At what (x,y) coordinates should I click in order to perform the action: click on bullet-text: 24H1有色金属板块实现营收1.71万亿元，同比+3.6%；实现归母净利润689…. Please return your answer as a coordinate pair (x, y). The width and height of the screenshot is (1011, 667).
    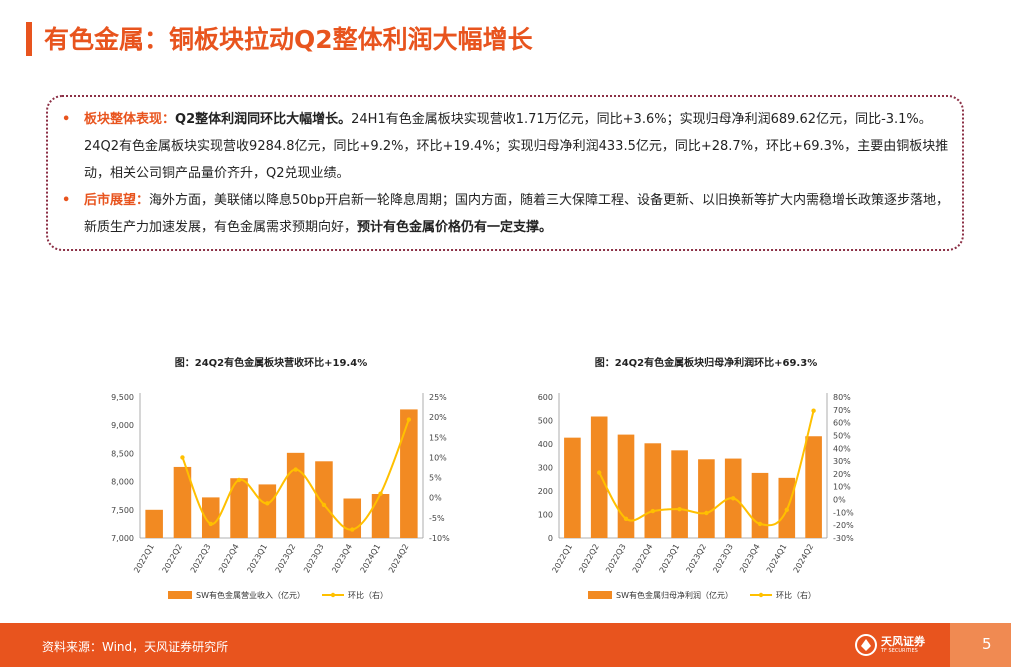
    Looking at the image, I should click on (516, 146).